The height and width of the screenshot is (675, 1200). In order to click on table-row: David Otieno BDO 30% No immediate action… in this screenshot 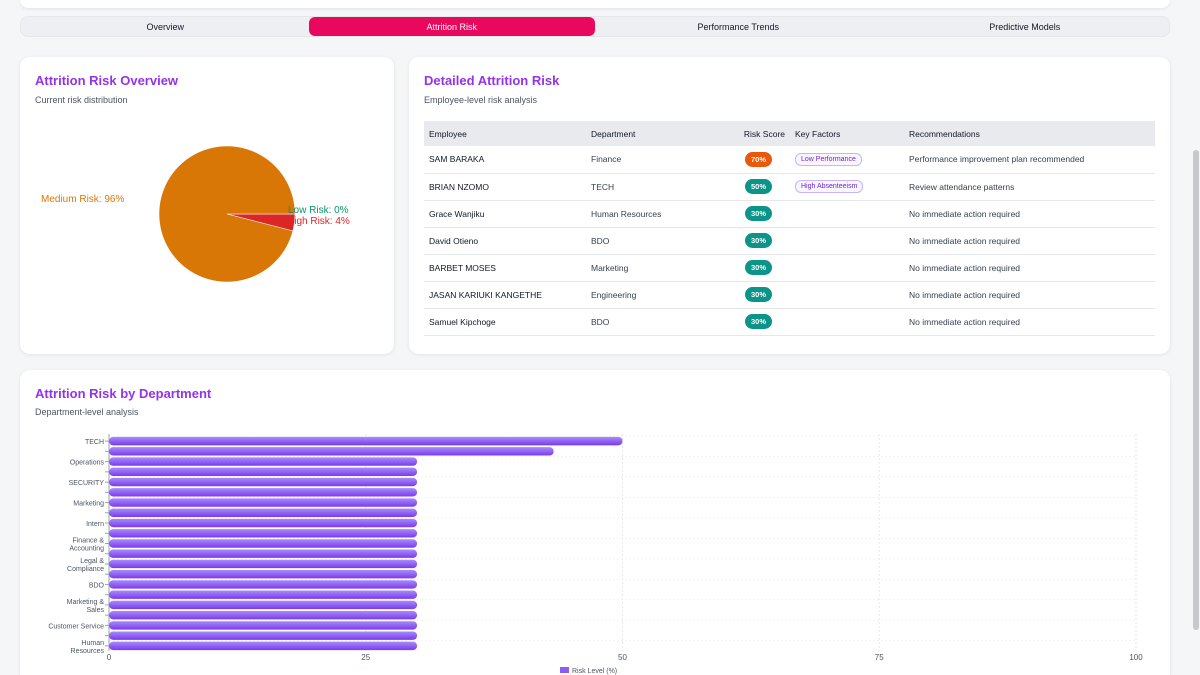, I will do `click(789, 241)`.